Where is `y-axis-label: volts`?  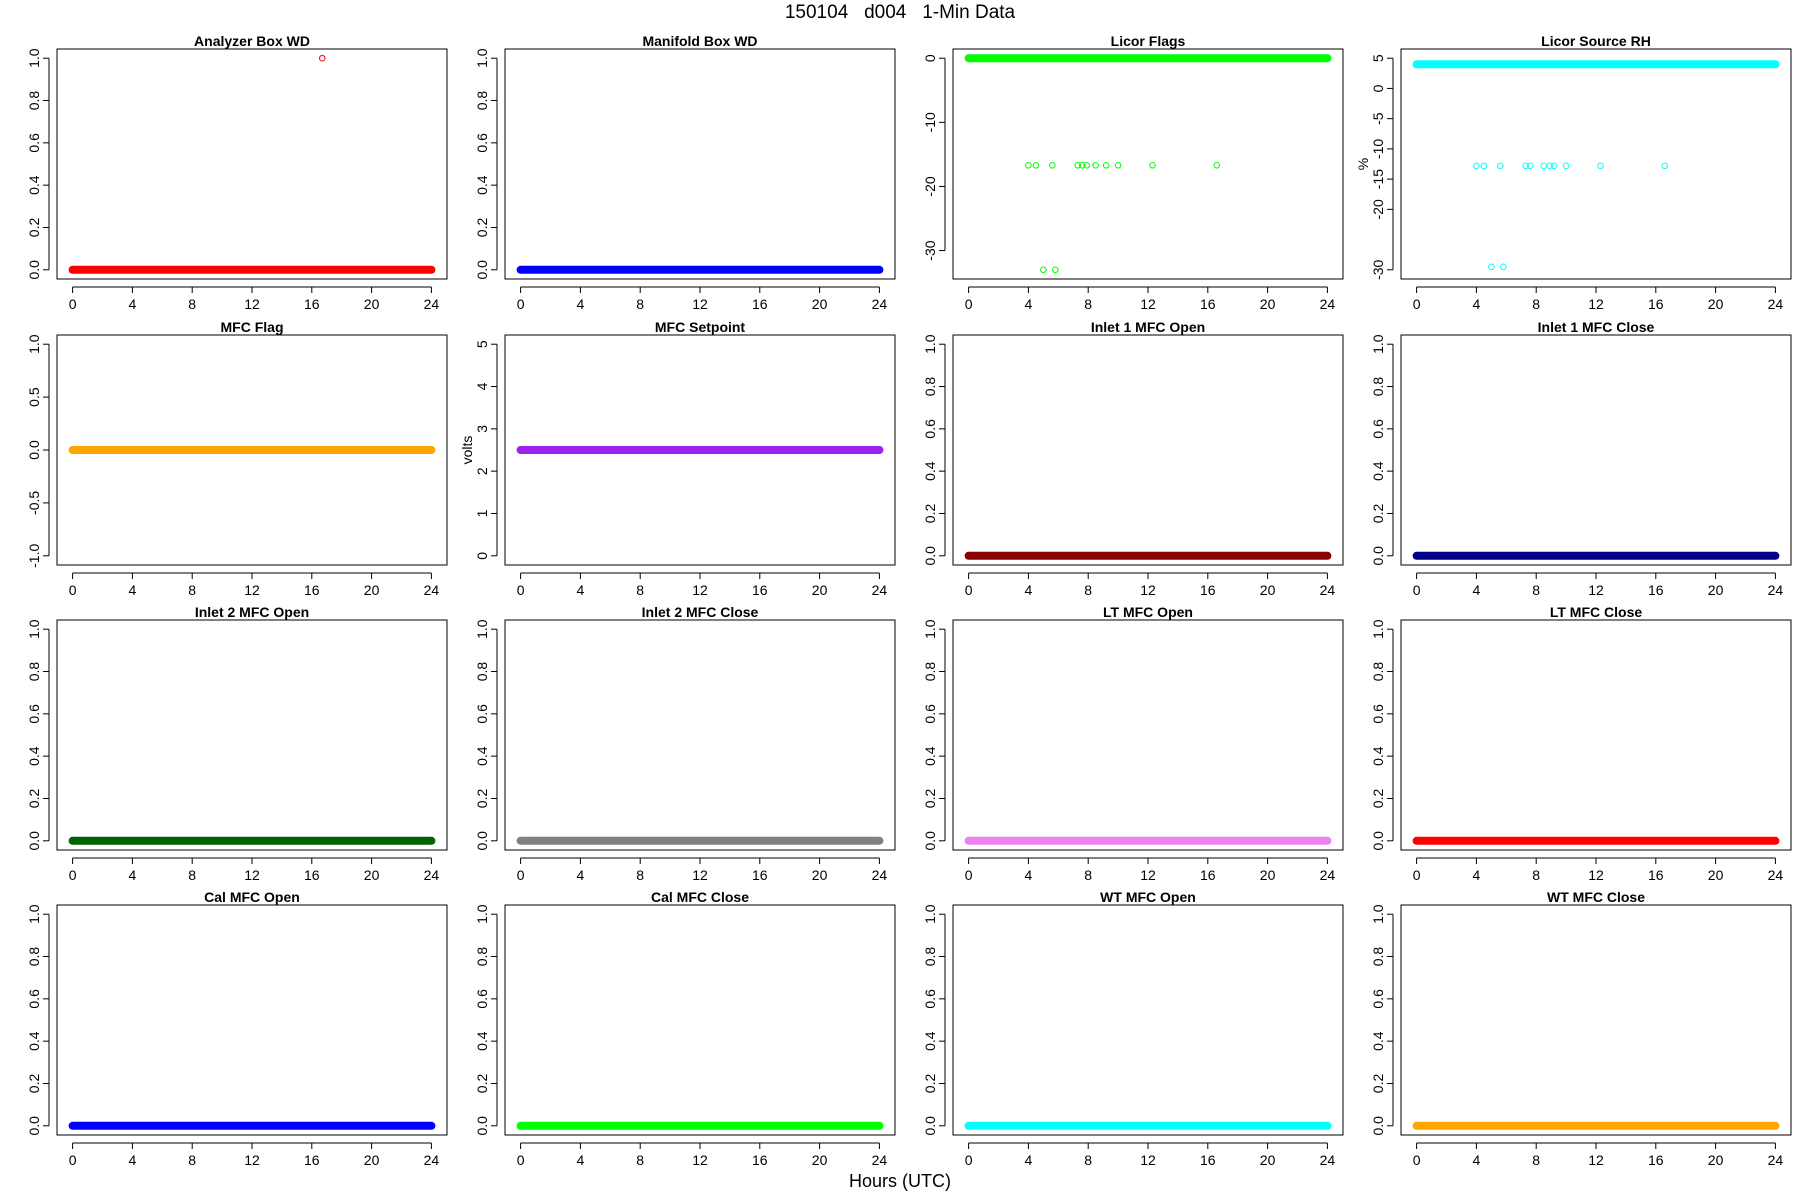
y-axis-label: volts is located at coordinates (467, 450).